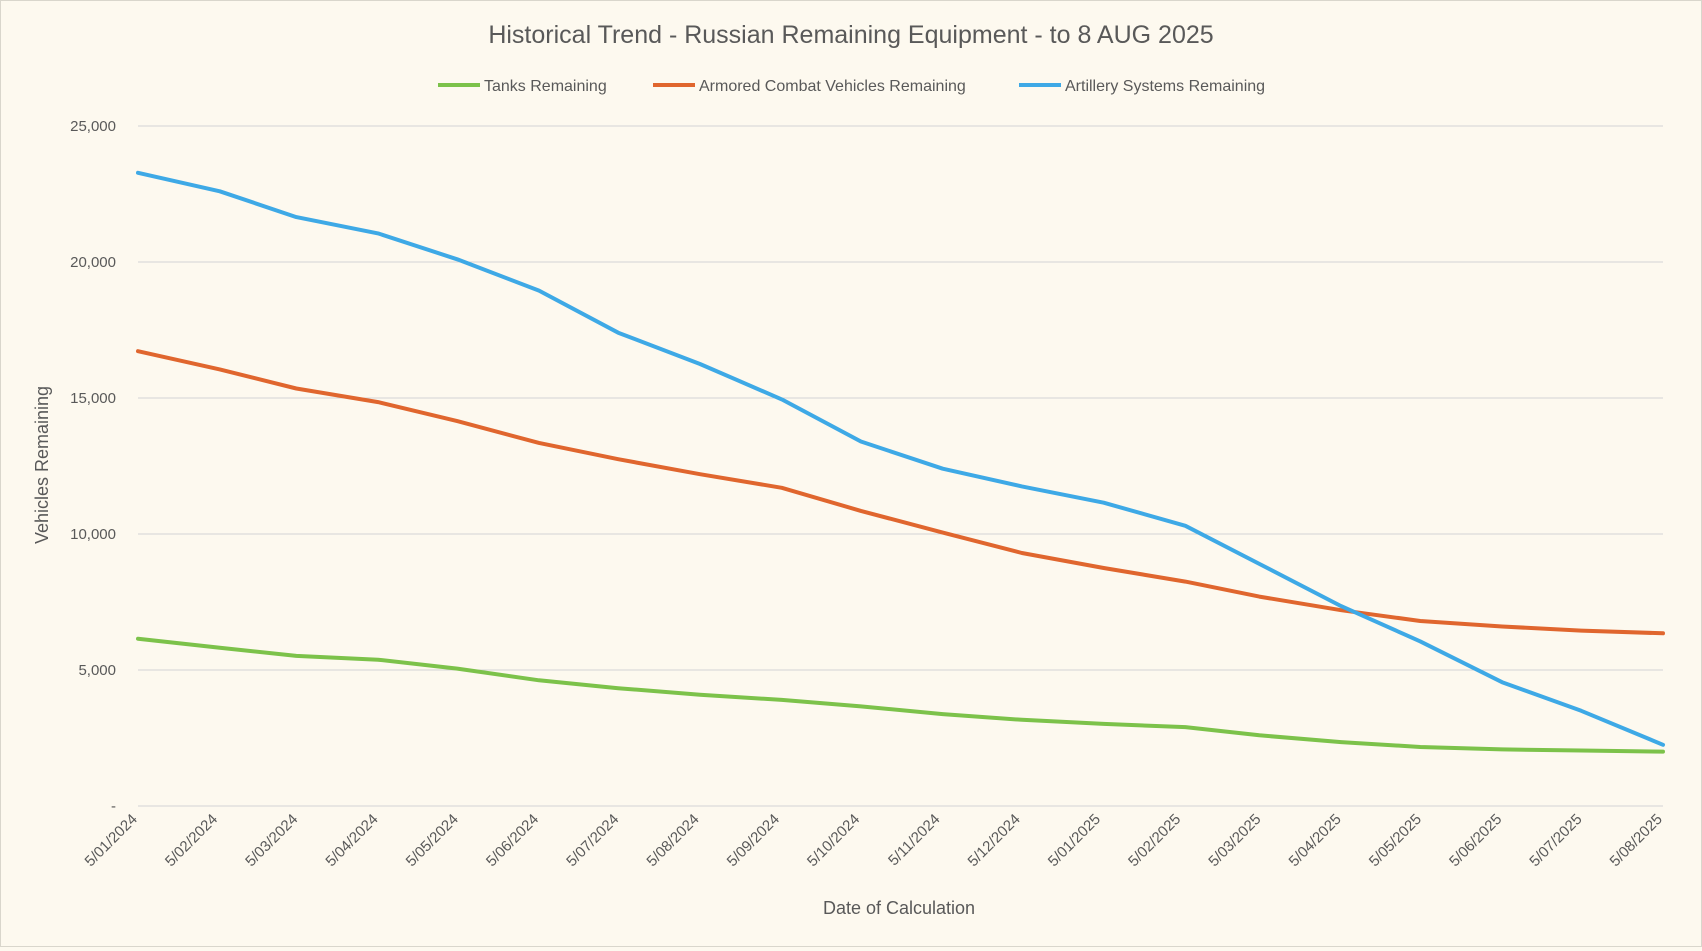 The image size is (1702, 951). I want to click on y-tick-label: 15,000, so click(93, 398).